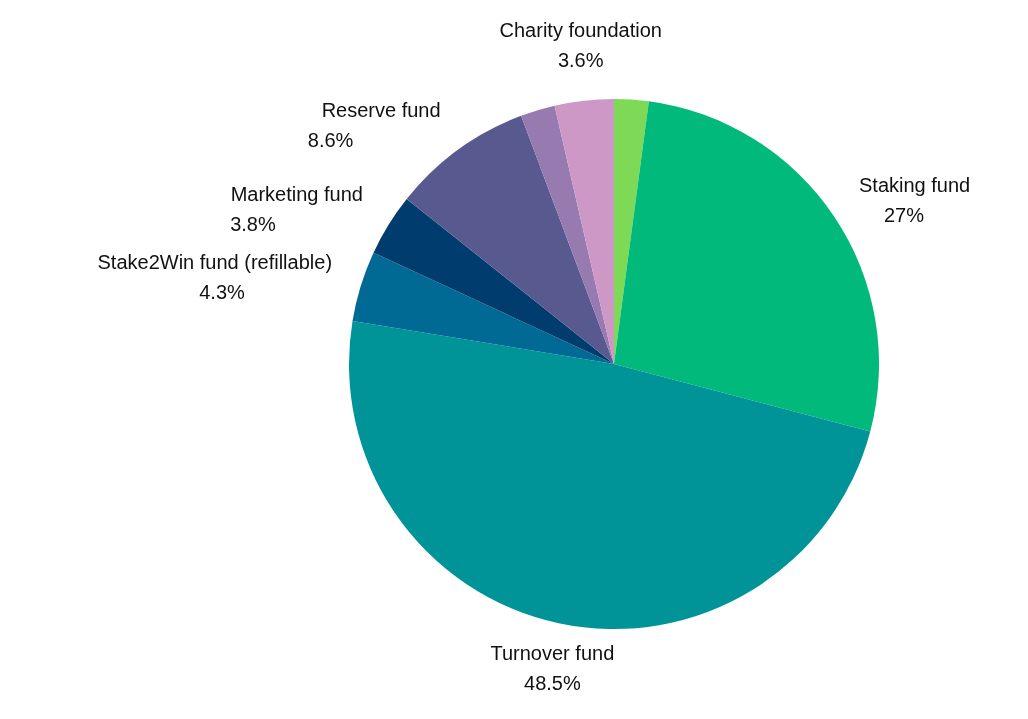 Image resolution: width=1028 pixels, height=719 pixels. Describe the element at coordinates (330, 140) in the screenshot. I see `data-label: 8.6%` at that location.